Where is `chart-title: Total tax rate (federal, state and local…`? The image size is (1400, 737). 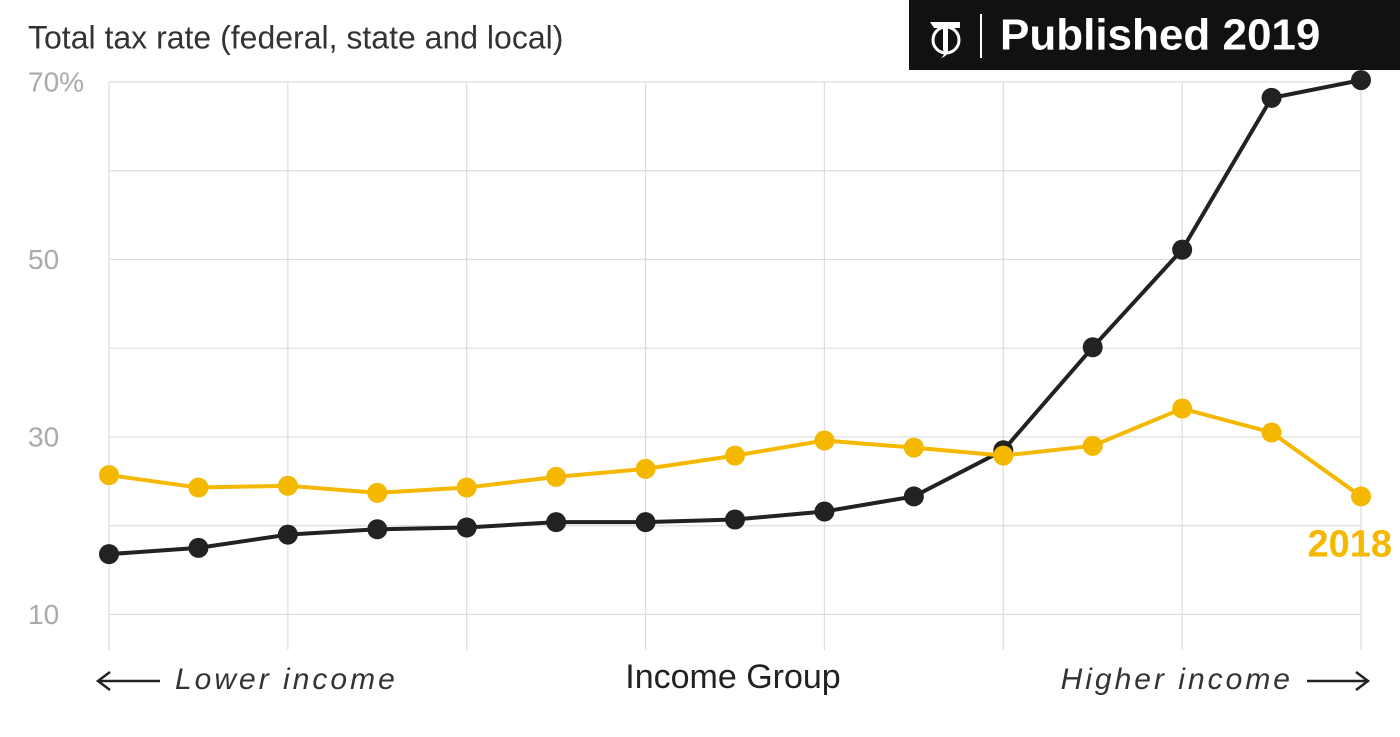
chart-title: Total tax rate (federal, state and local… is located at coordinates (295, 37).